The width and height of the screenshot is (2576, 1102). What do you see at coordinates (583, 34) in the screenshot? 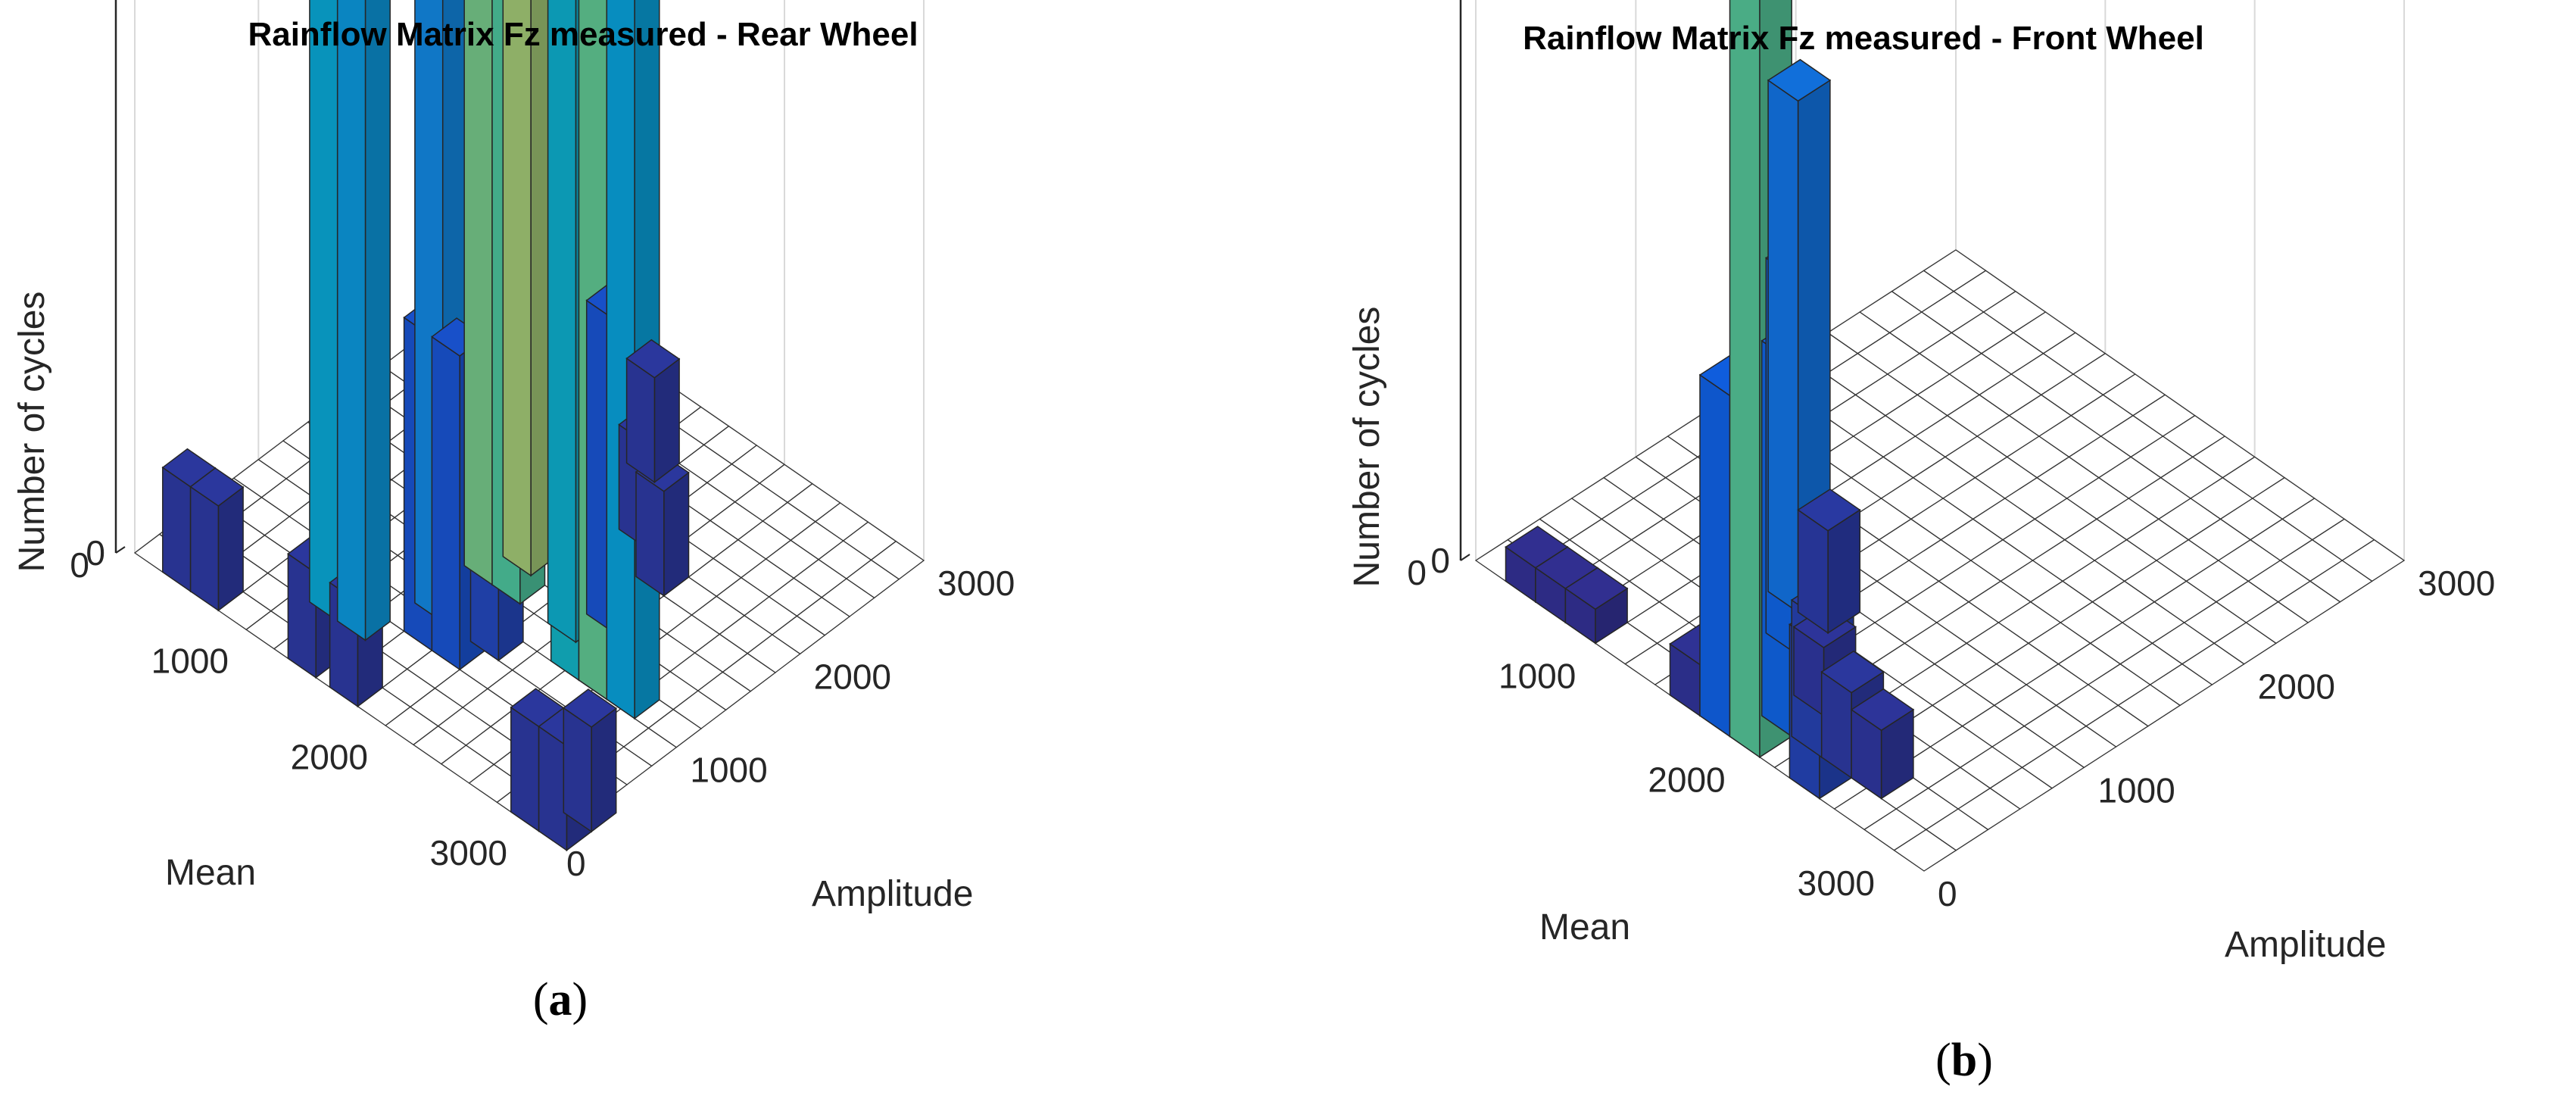
I see `chart-title: Rainflow Matrix Fz measured - Rear Wheel` at bounding box center [583, 34].